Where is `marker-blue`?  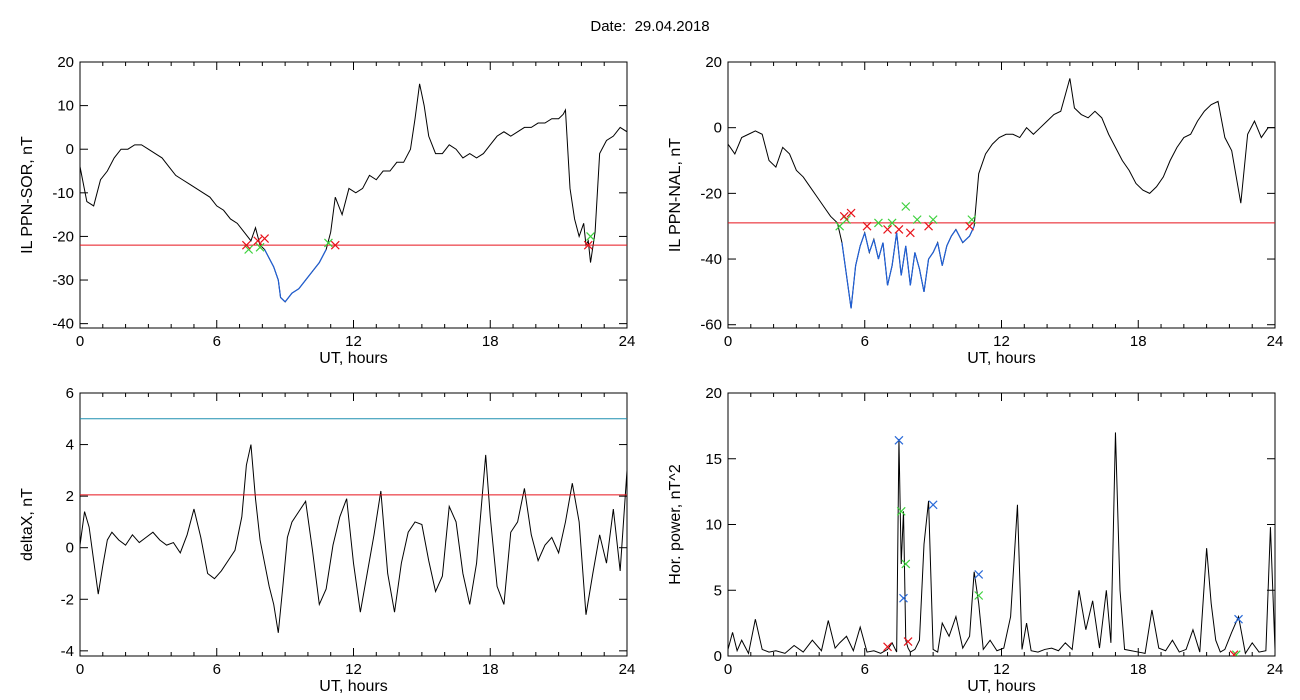
marker-blue is located at coordinates (979, 574).